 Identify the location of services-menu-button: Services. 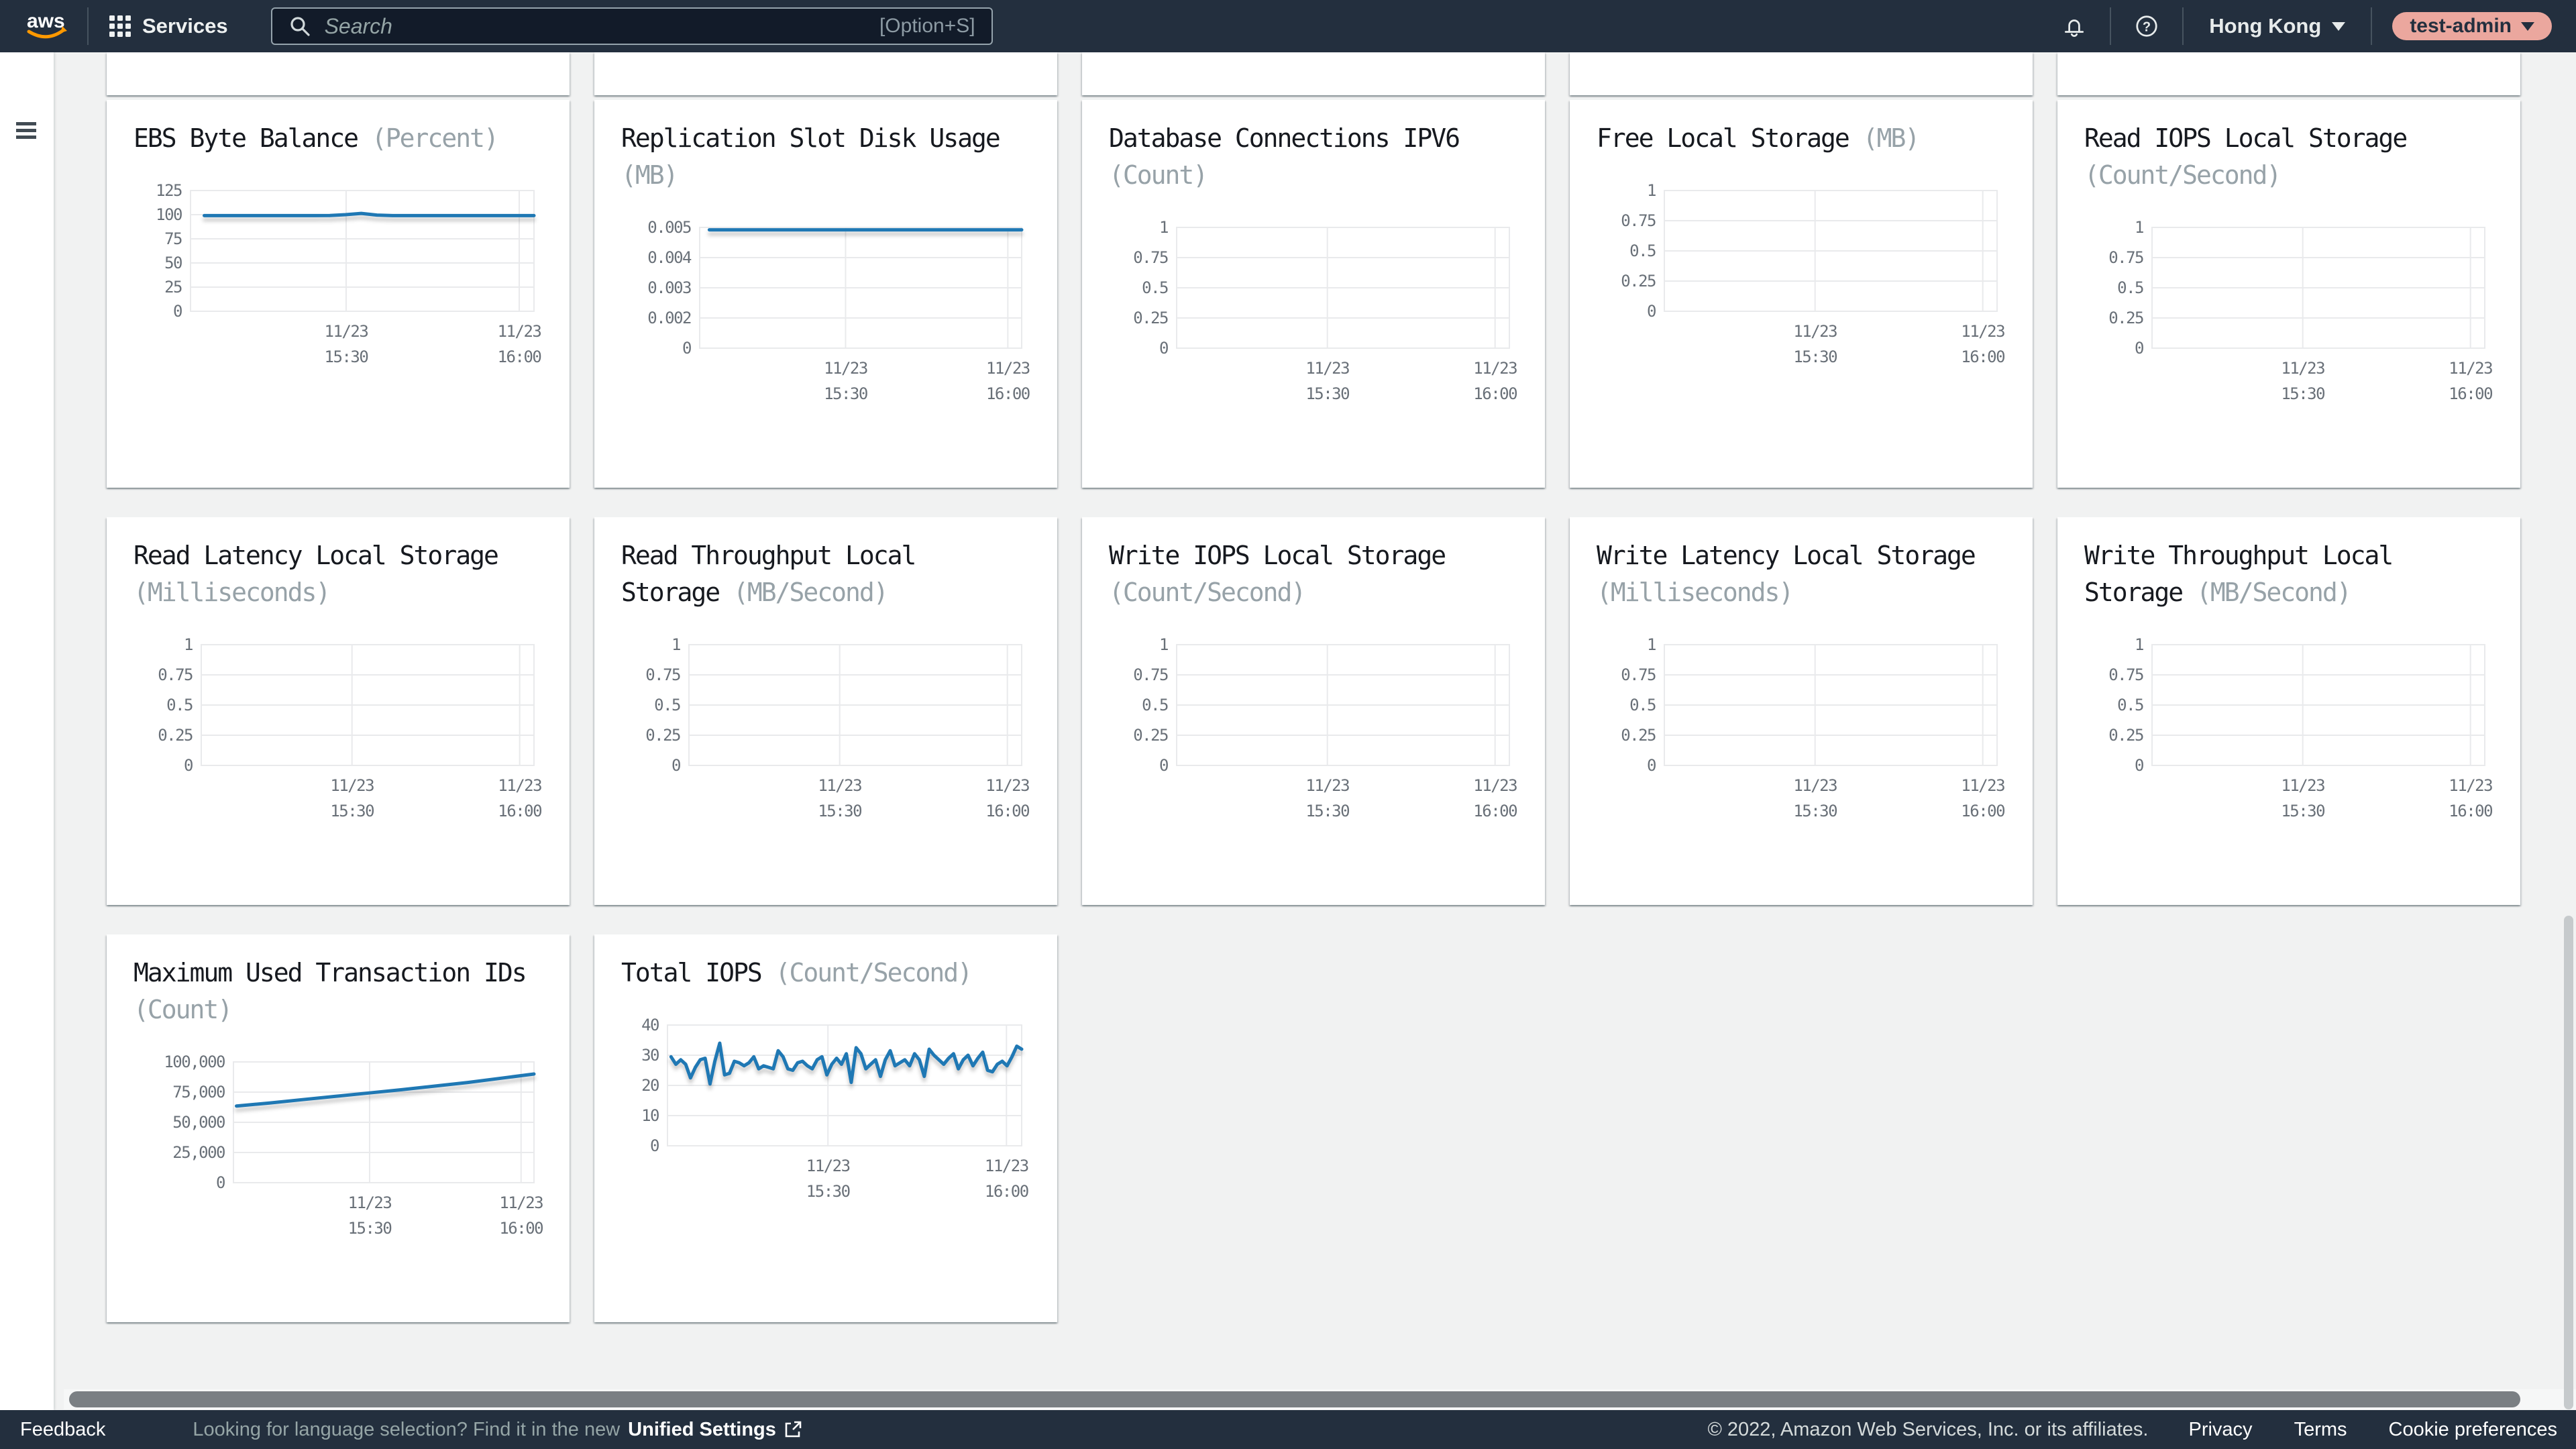
(168, 26).